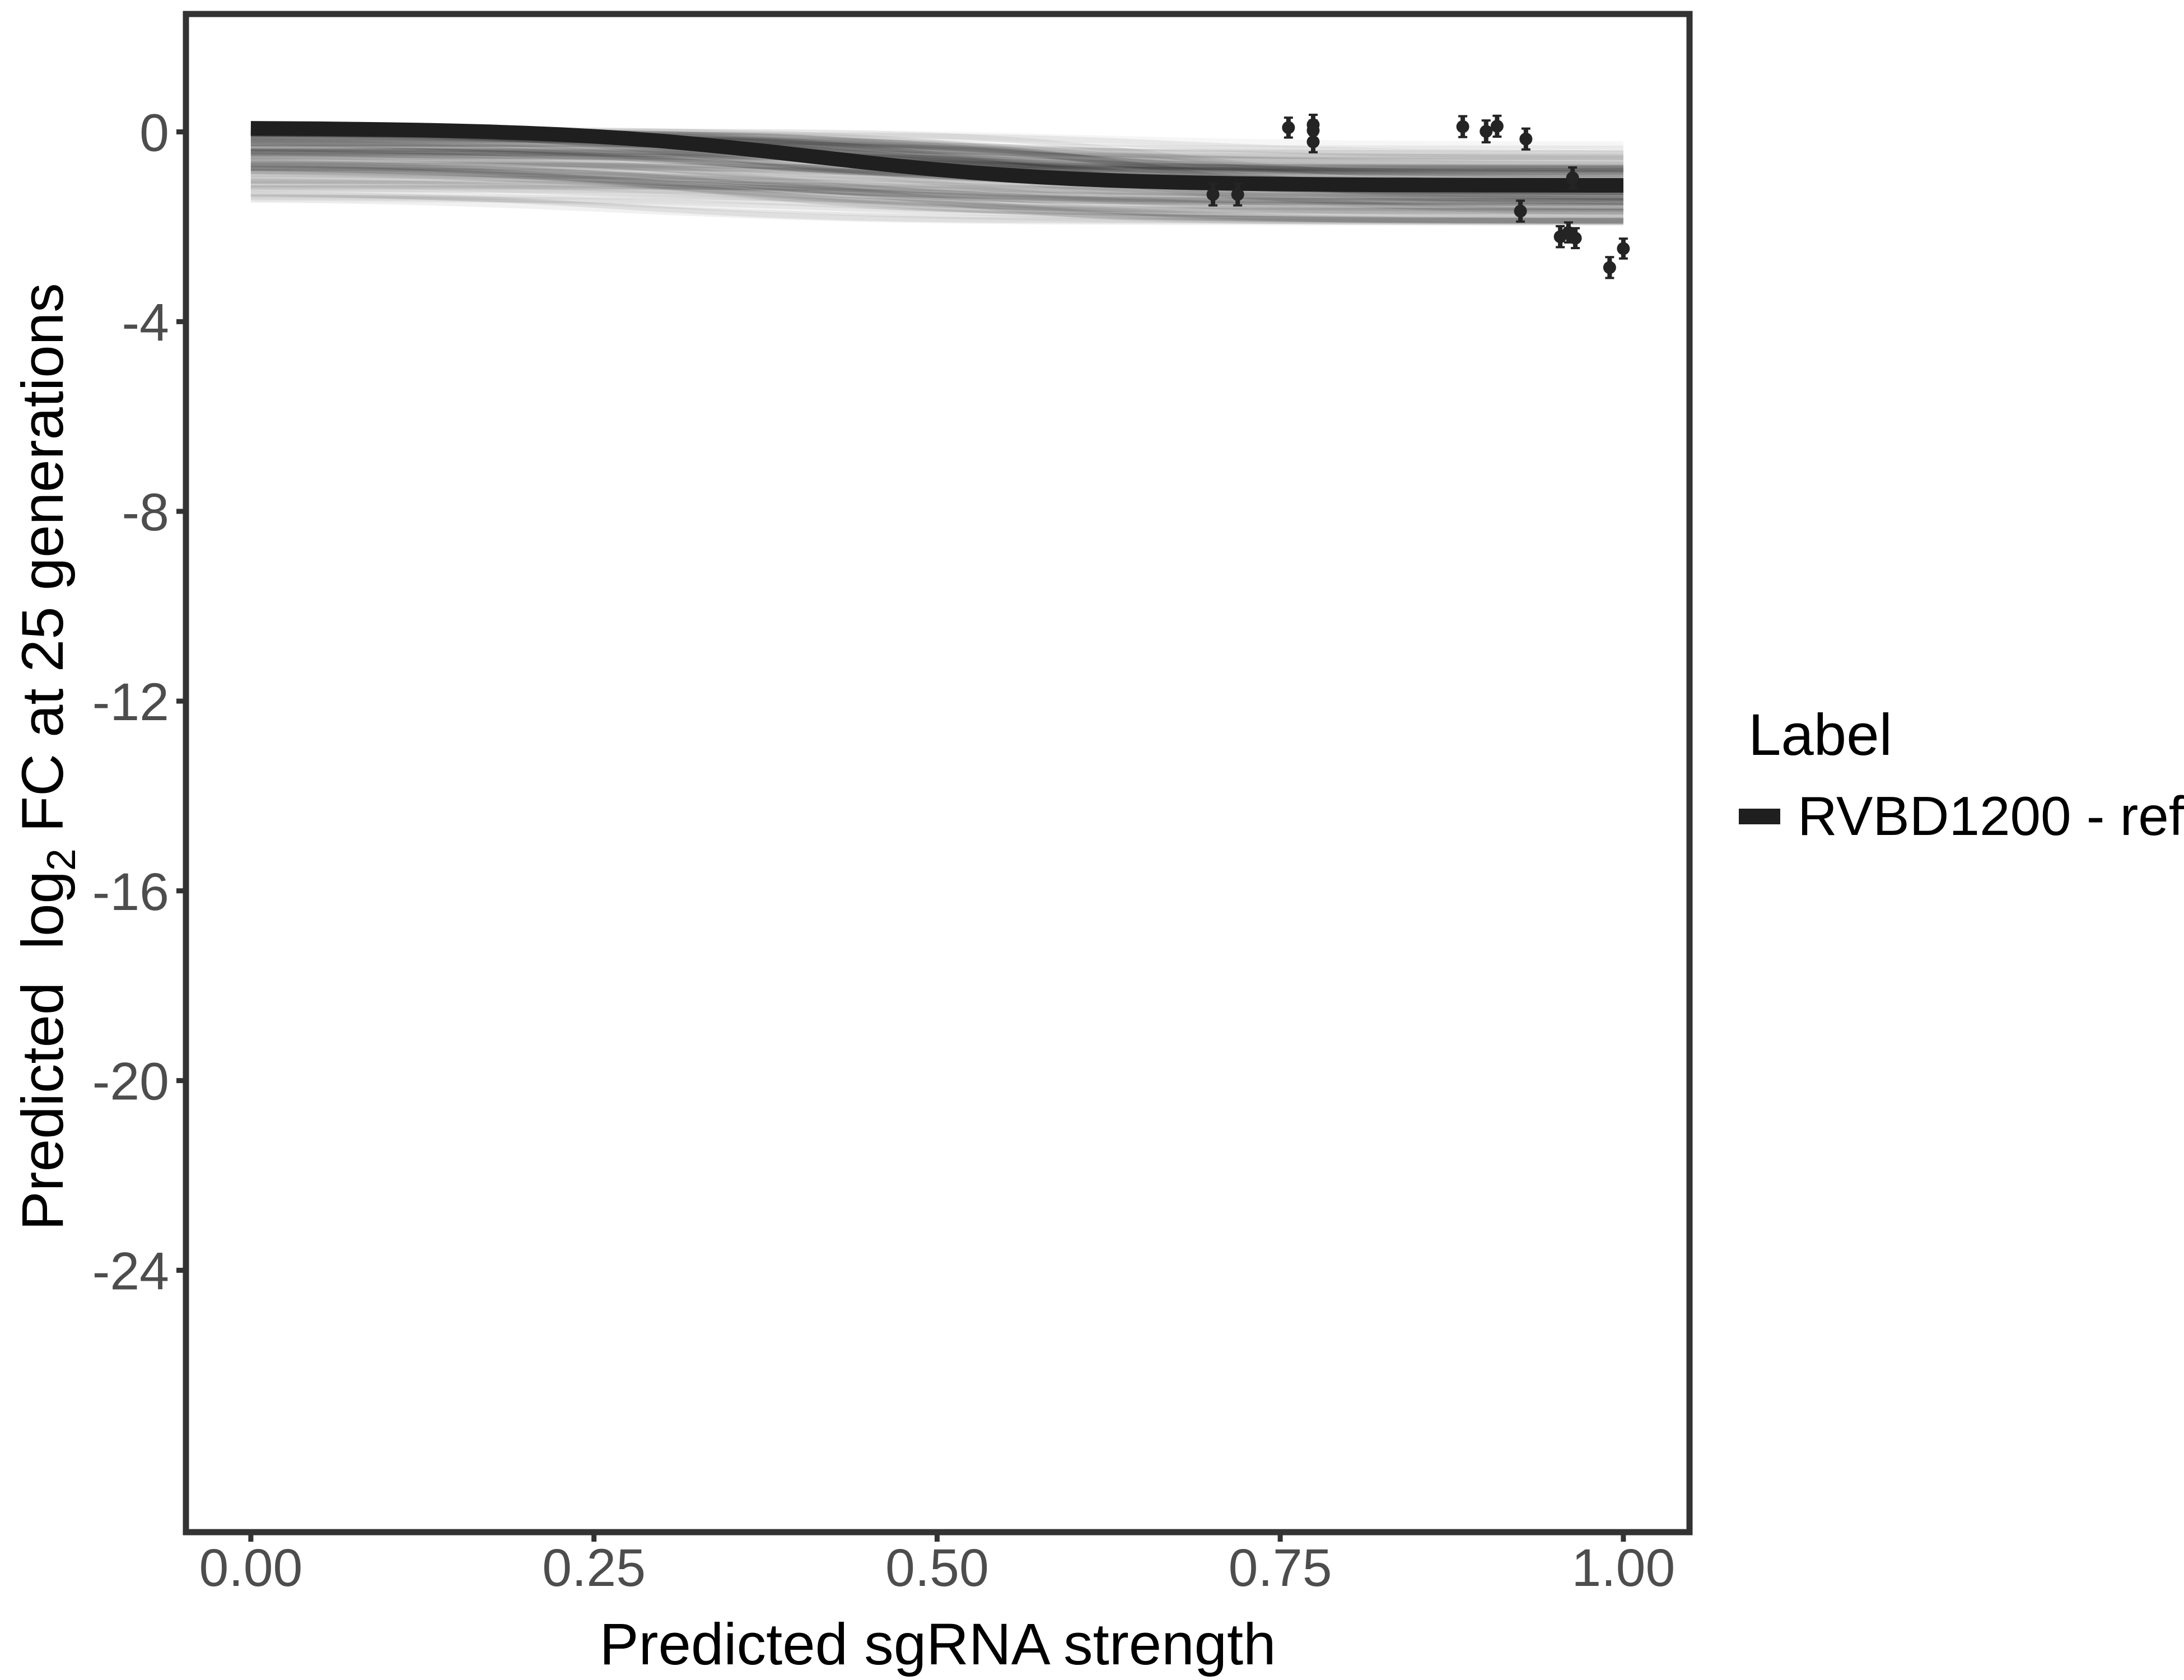 The width and height of the screenshot is (2184, 1680). I want to click on legend: Label RVBD1200 - ref, so click(1962, 775).